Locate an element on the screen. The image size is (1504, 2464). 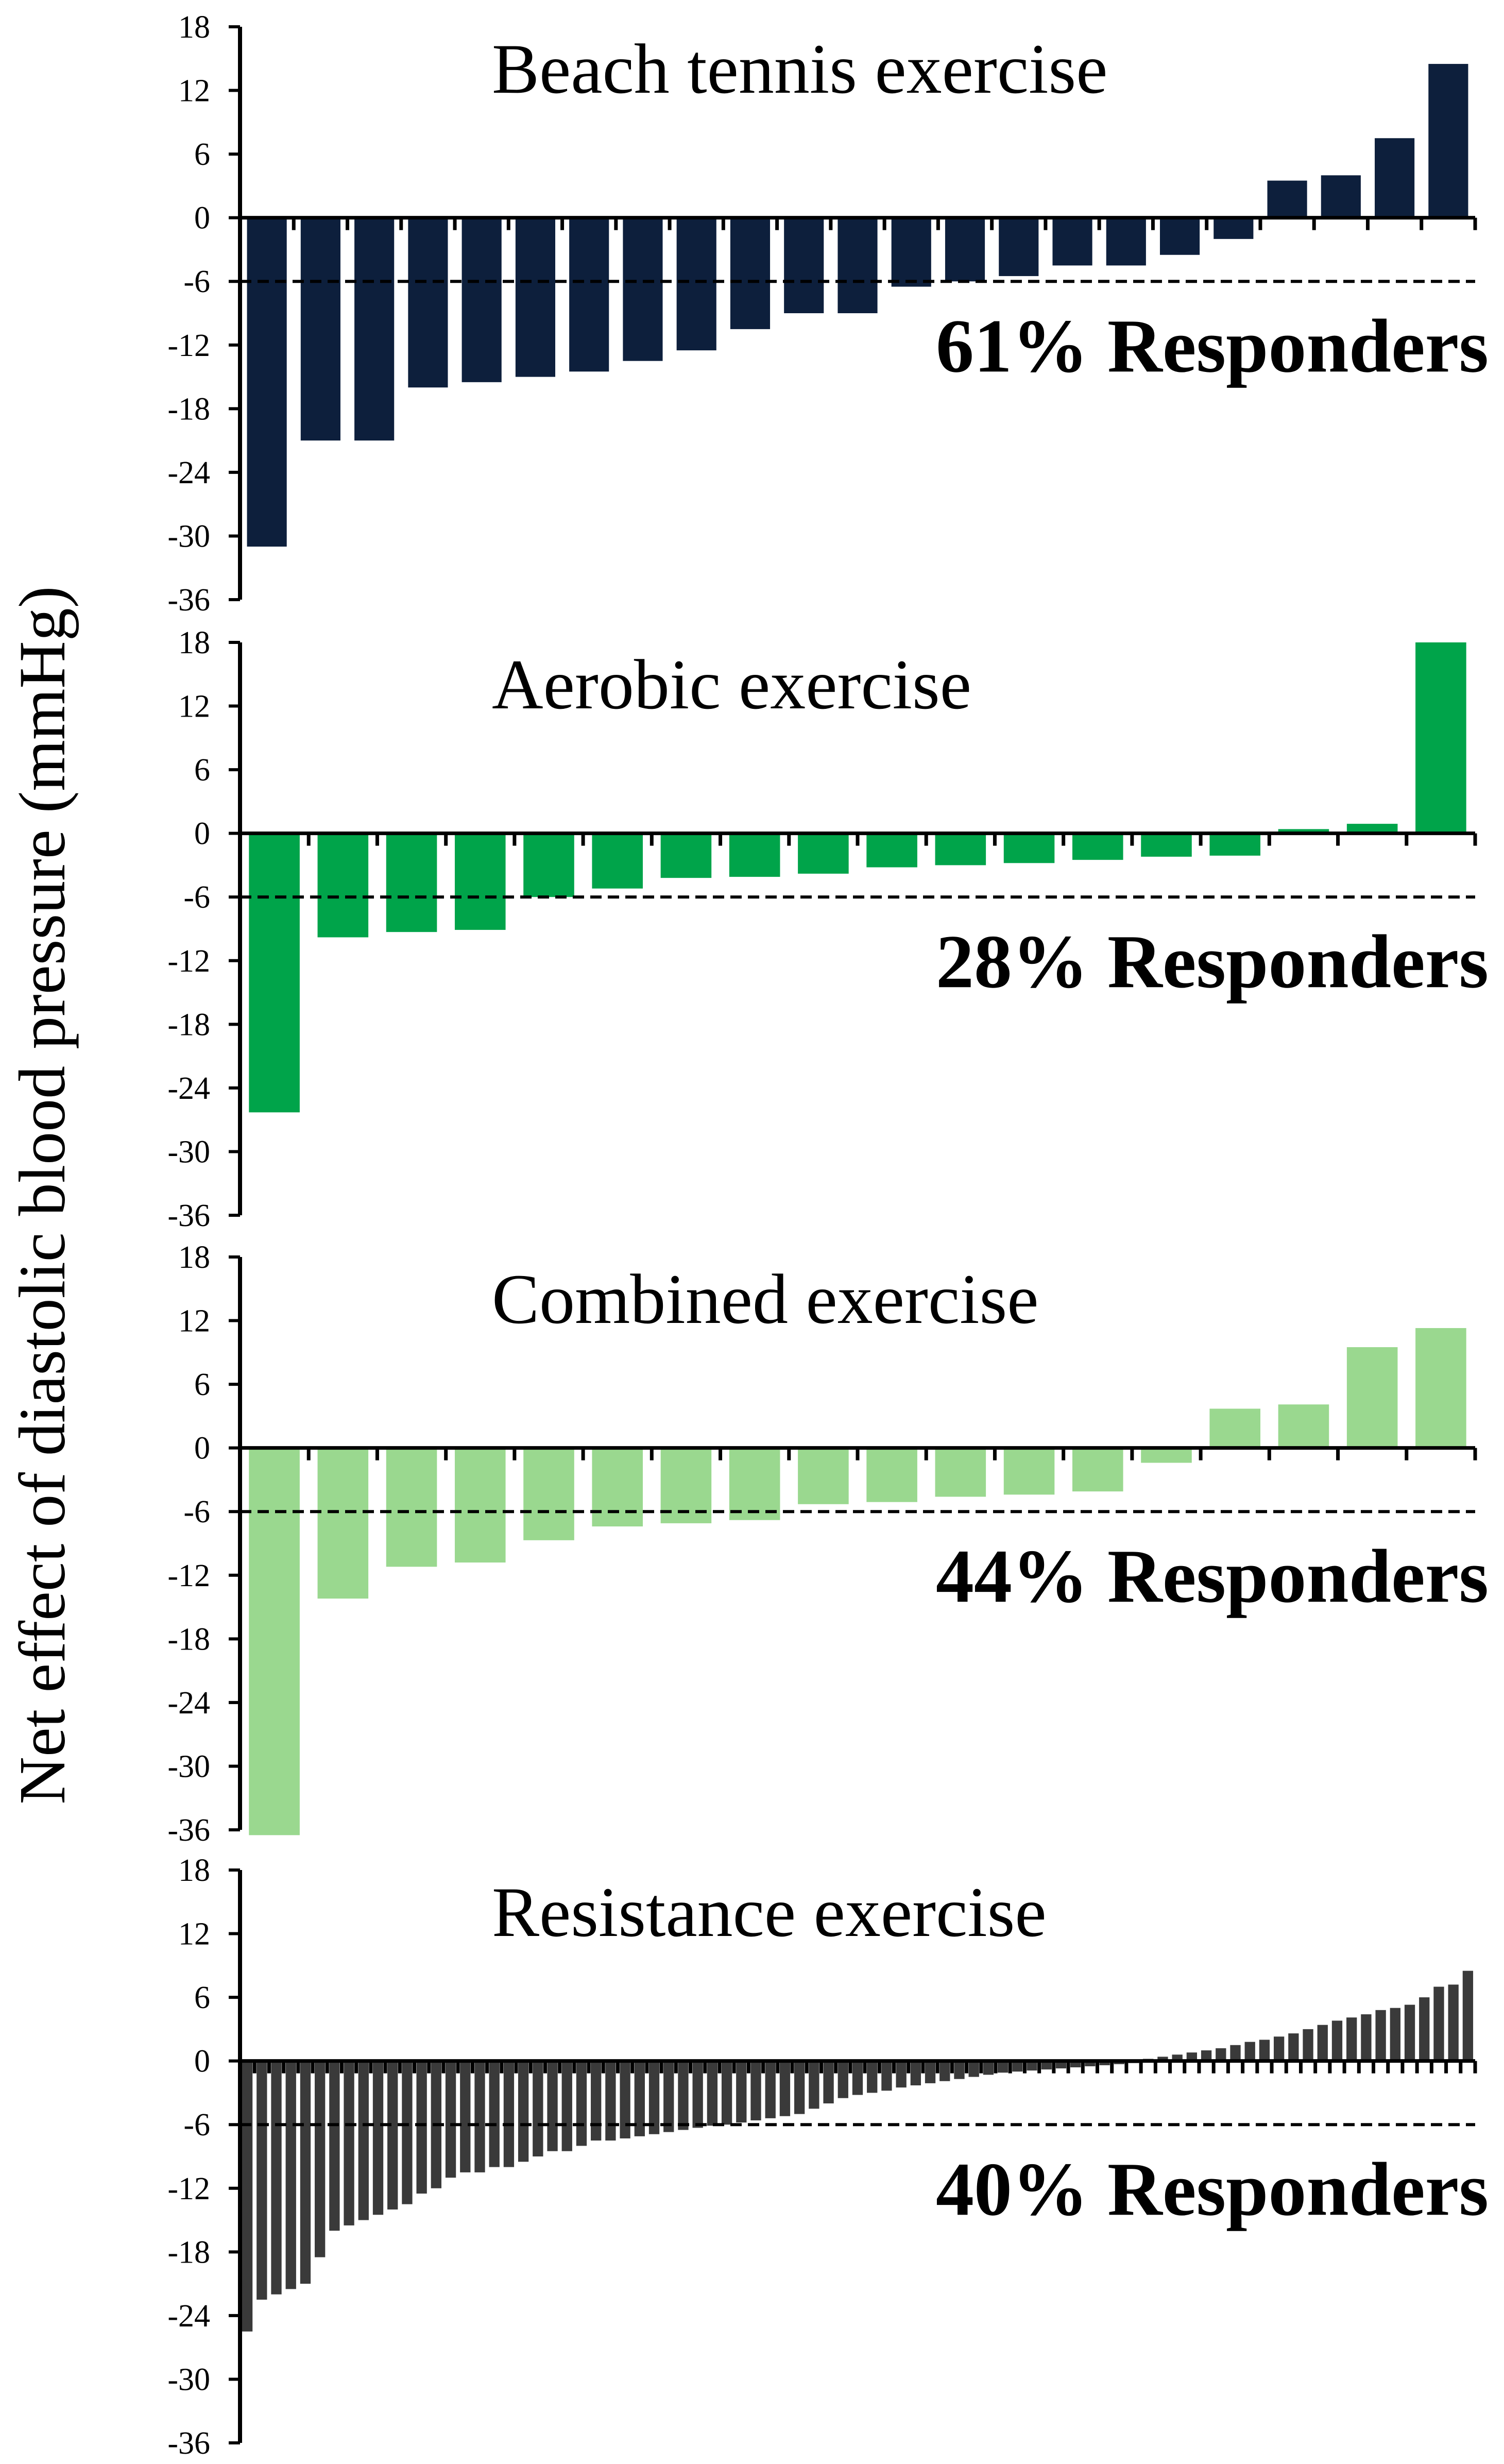
y-tick-label: 0 is located at coordinates (202, 1448).